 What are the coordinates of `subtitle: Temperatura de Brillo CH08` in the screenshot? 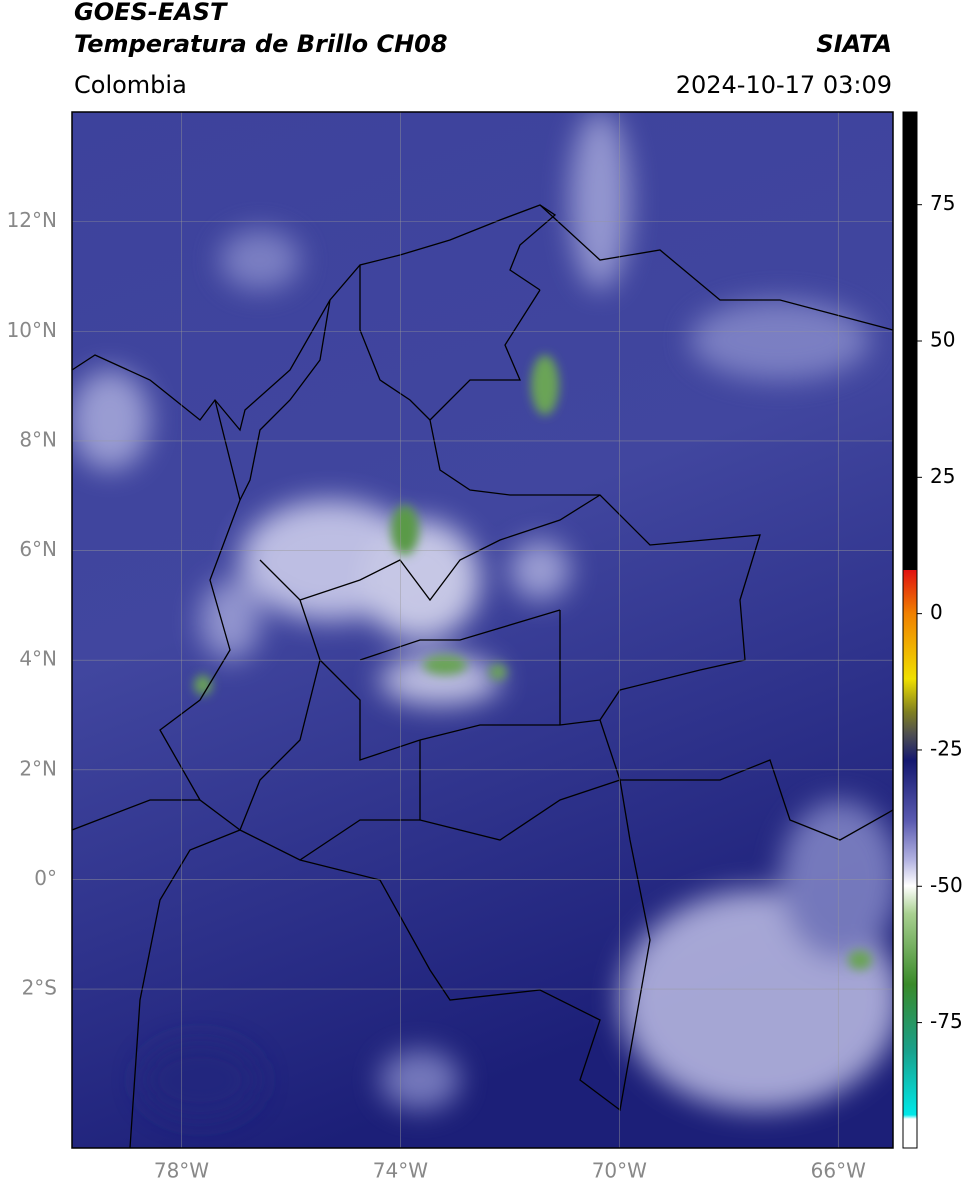 It's located at (261, 44).